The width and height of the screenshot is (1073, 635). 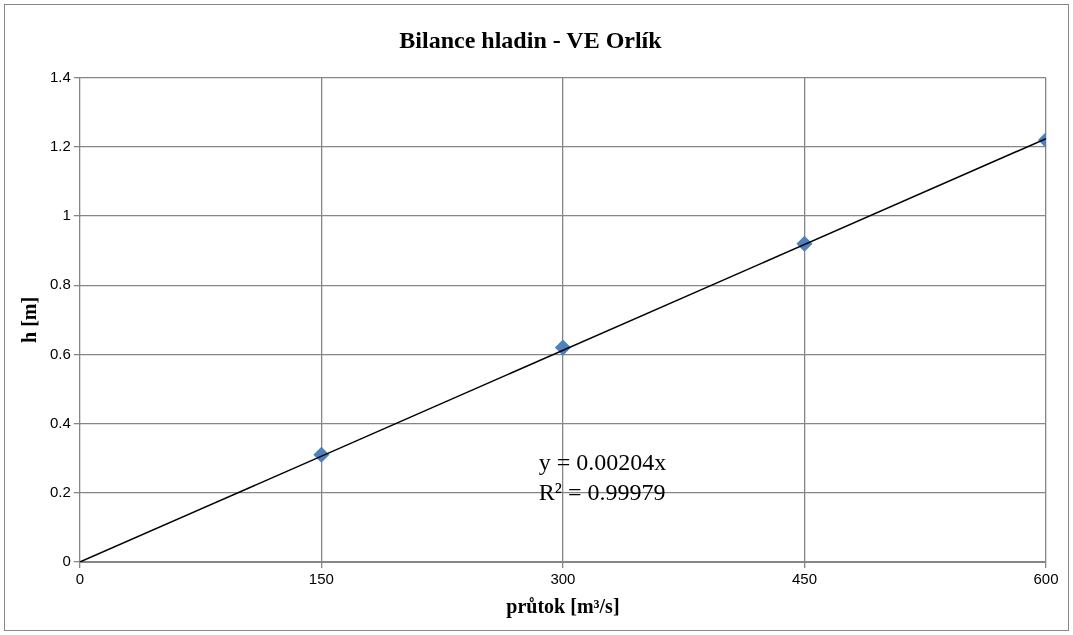 I want to click on annotation: R² = 0.99979, so click(x=602, y=492).